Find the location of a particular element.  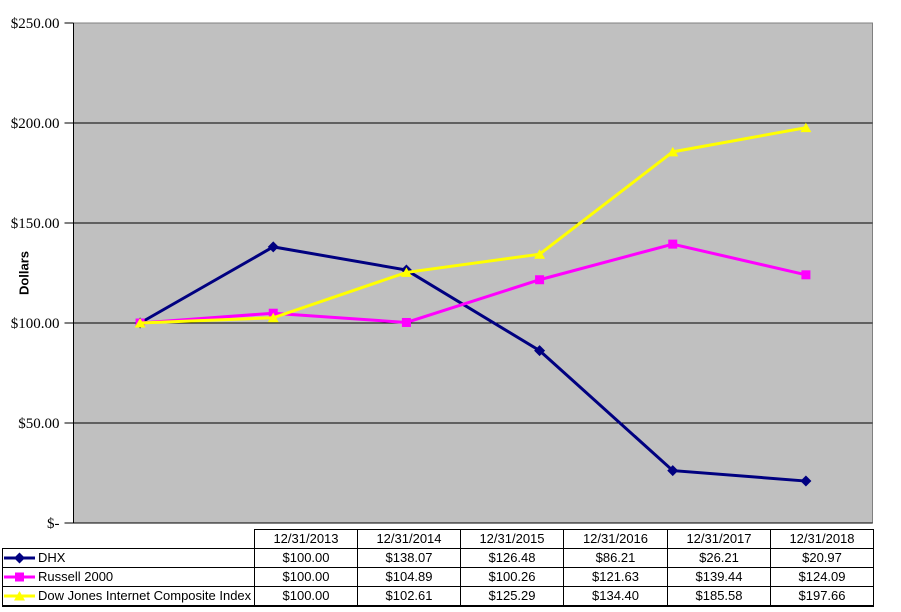

value-cell: $20.97 is located at coordinates (822, 557).